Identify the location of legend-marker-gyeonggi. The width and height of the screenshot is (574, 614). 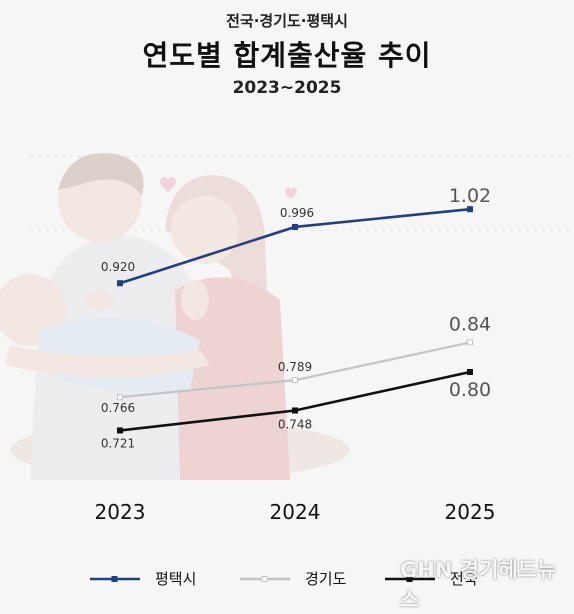
(264, 579).